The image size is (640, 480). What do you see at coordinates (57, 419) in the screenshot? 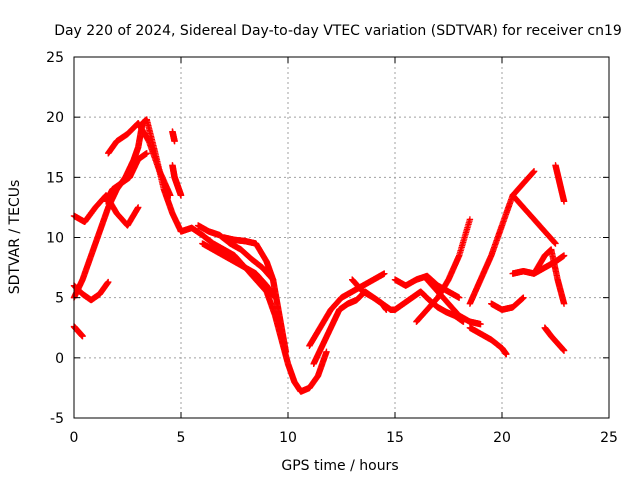
I see `y-tick-label: -5` at bounding box center [57, 419].